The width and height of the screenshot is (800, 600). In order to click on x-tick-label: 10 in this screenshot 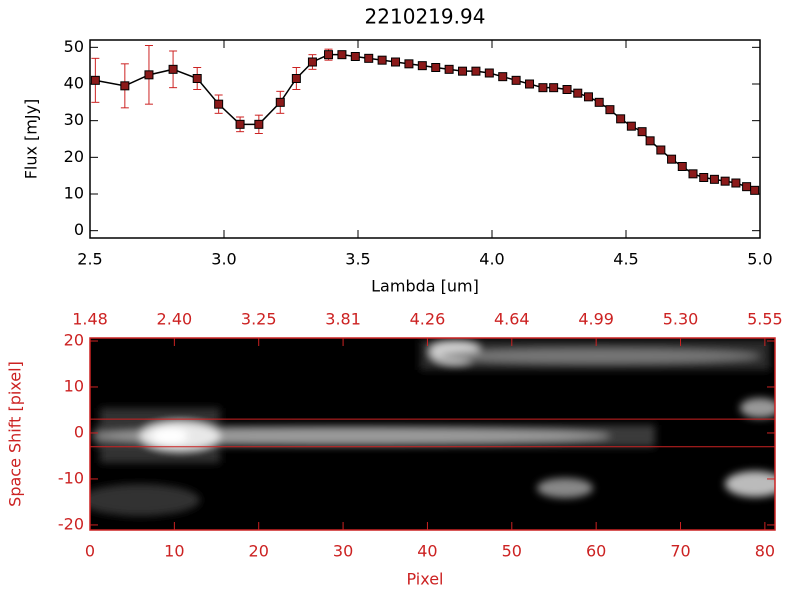, I will do `click(174, 551)`.